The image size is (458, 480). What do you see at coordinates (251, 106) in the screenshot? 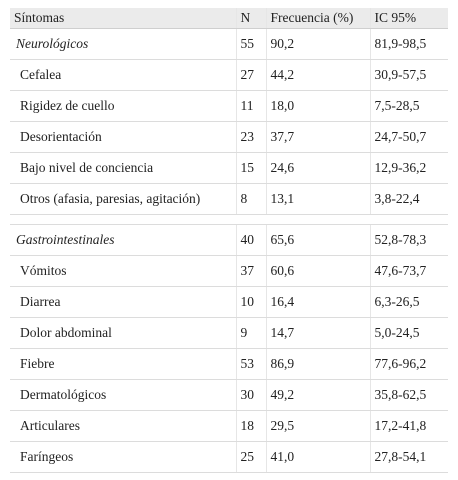
I see `count: 11` at bounding box center [251, 106].